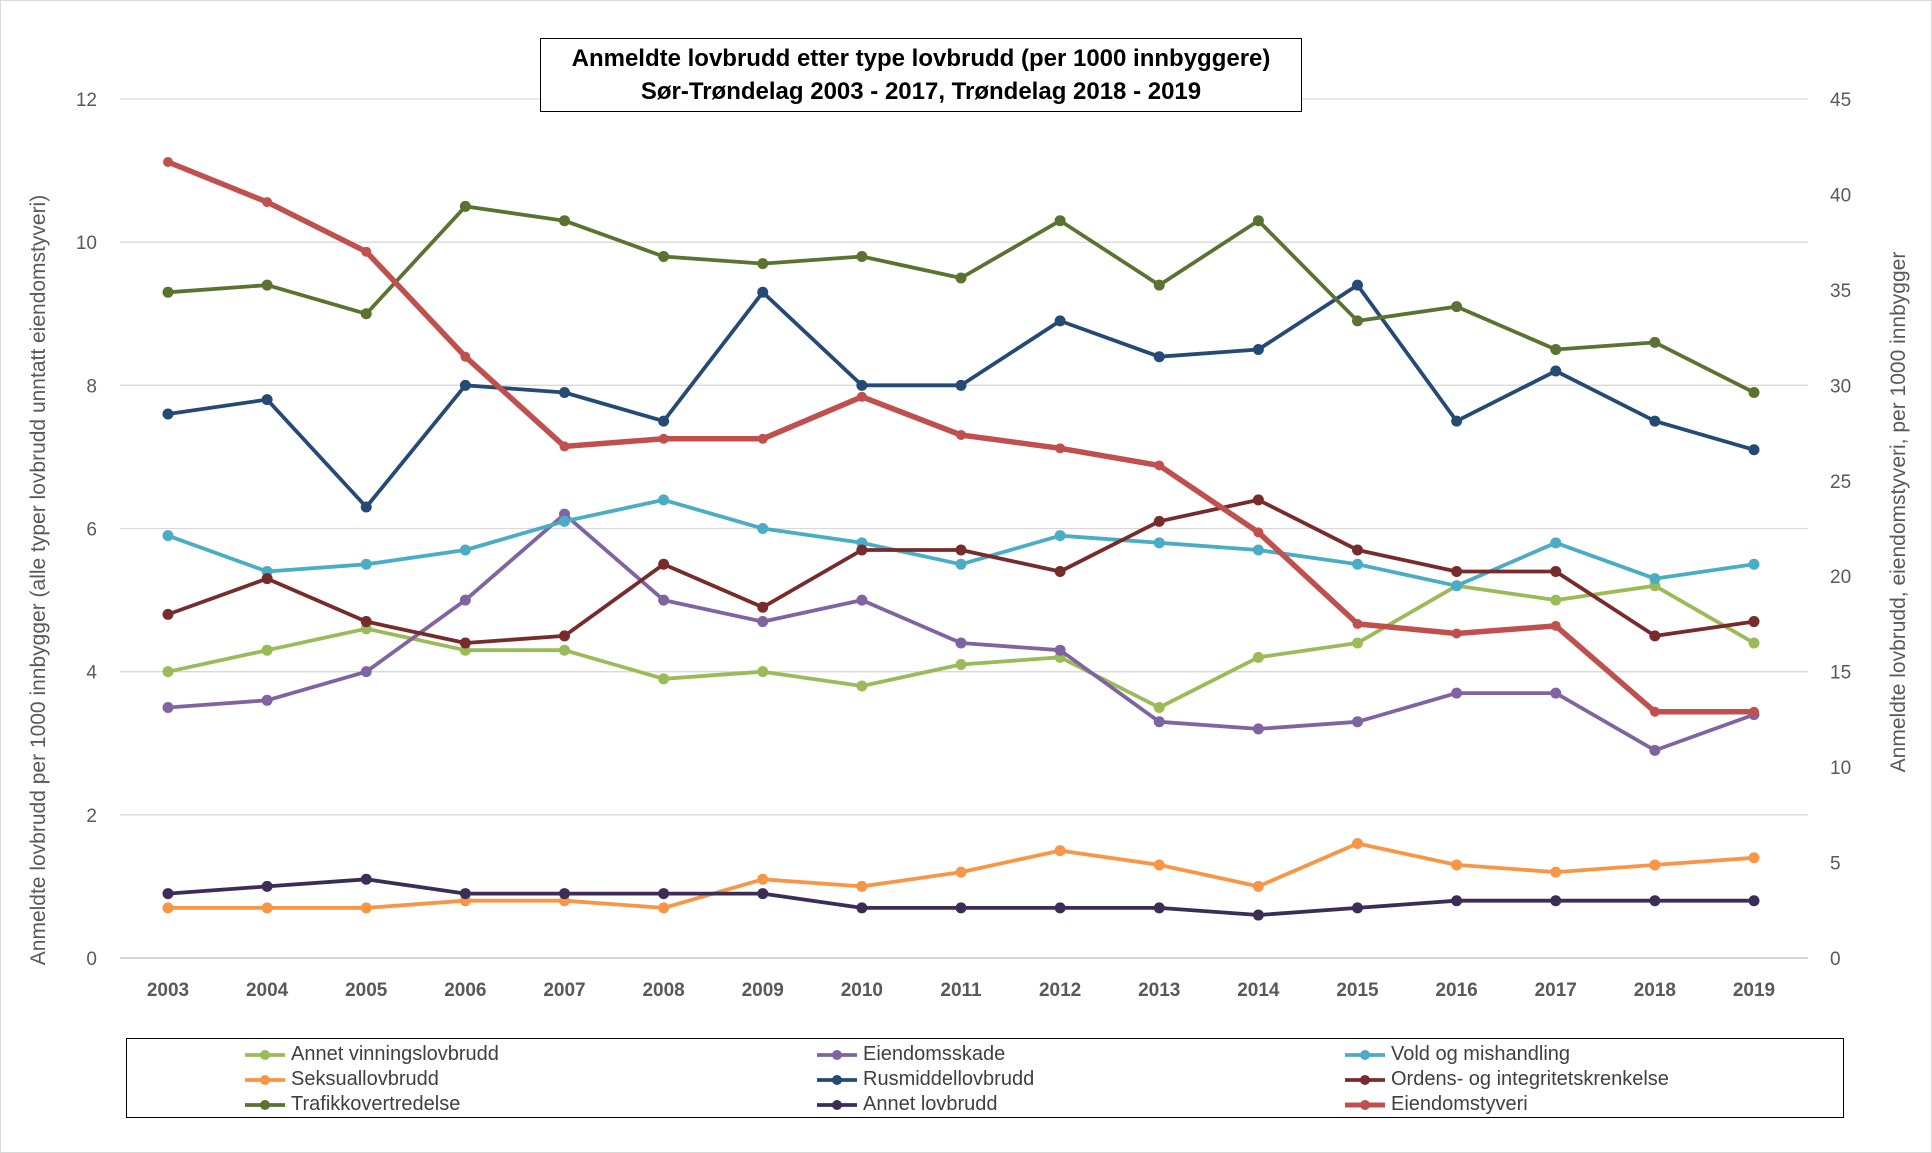  What do you see at coordinates (168, 990) in the screenshot?
I see `x-tick-label: 2003` at bounding box center [168, 990].